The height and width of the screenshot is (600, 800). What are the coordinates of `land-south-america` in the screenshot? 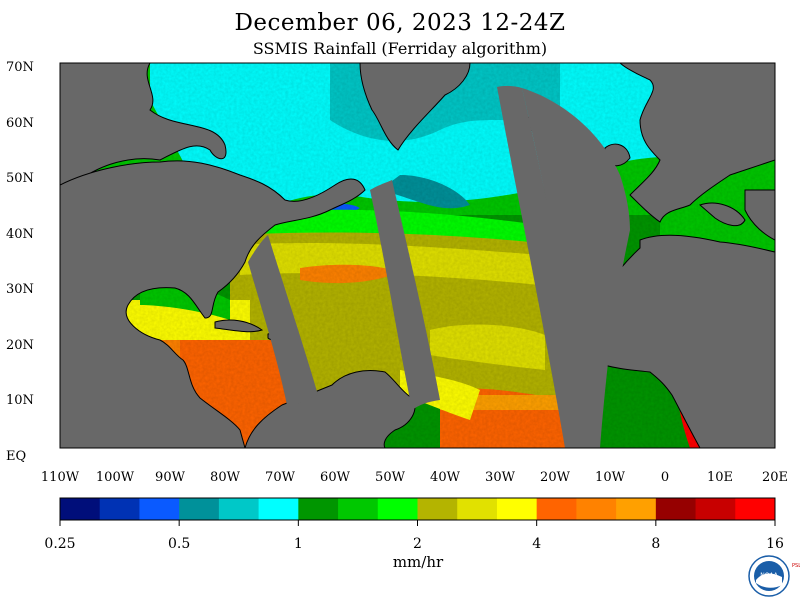 It's located at (330, 409).